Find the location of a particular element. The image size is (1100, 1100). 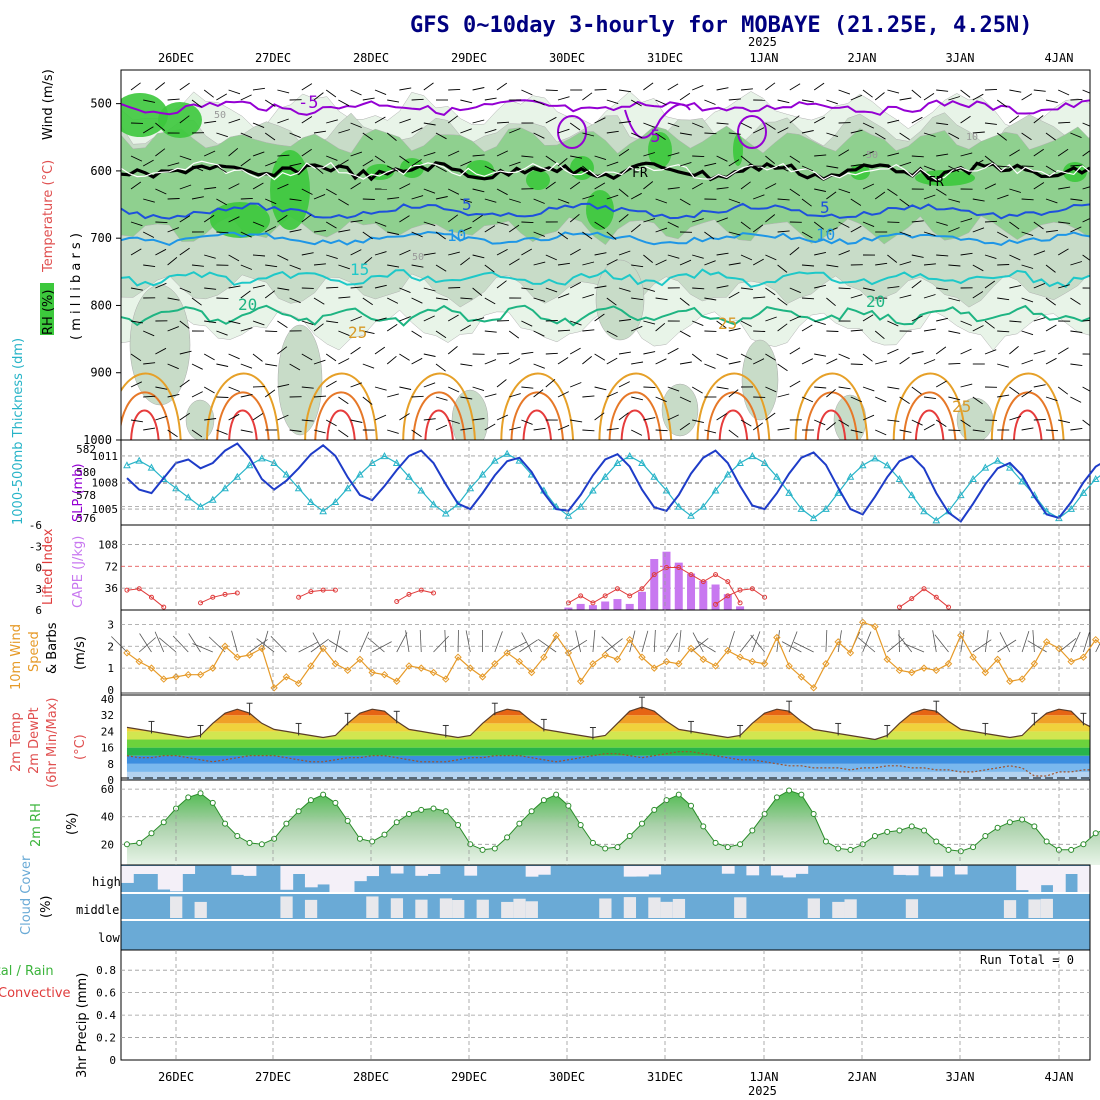

rh-patch-high is located at coordinates (180, 120).